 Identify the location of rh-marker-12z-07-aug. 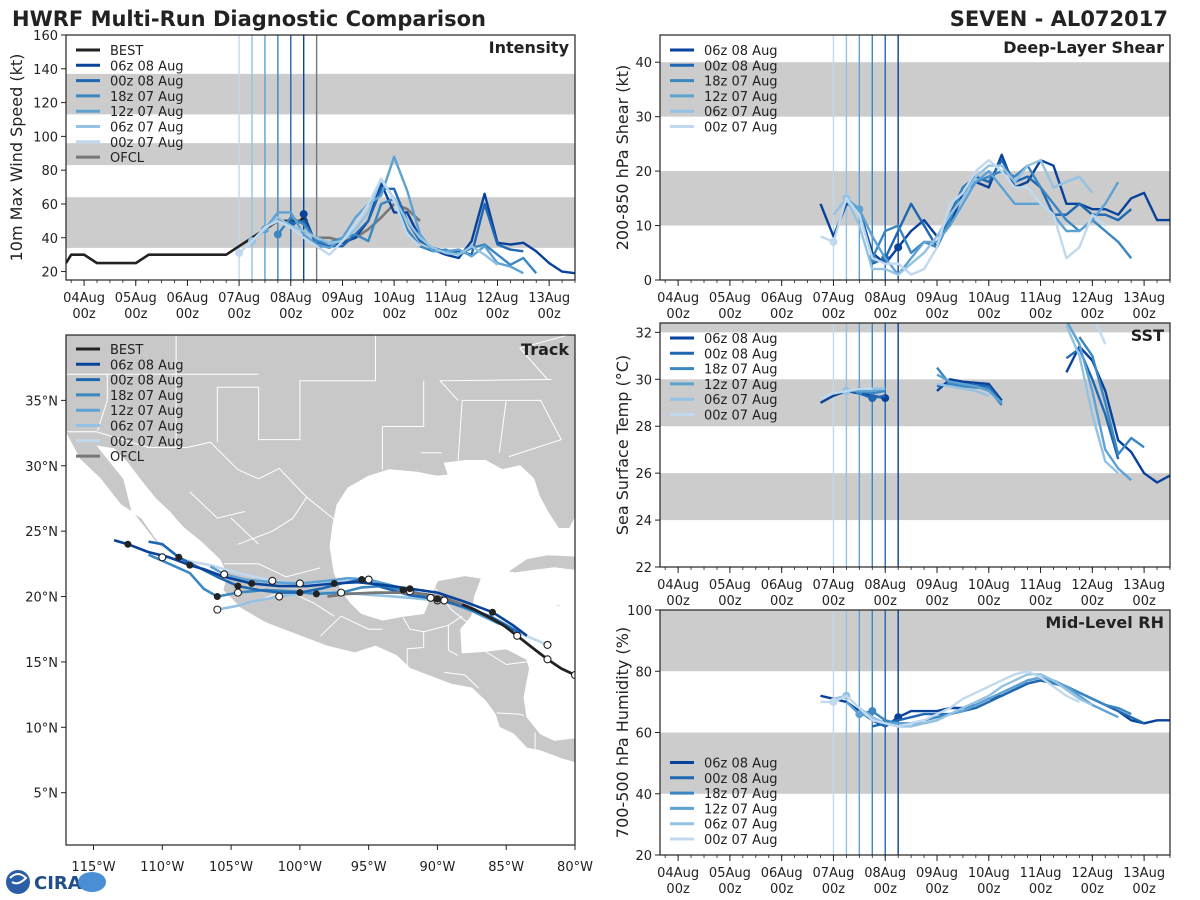
(859, 714).